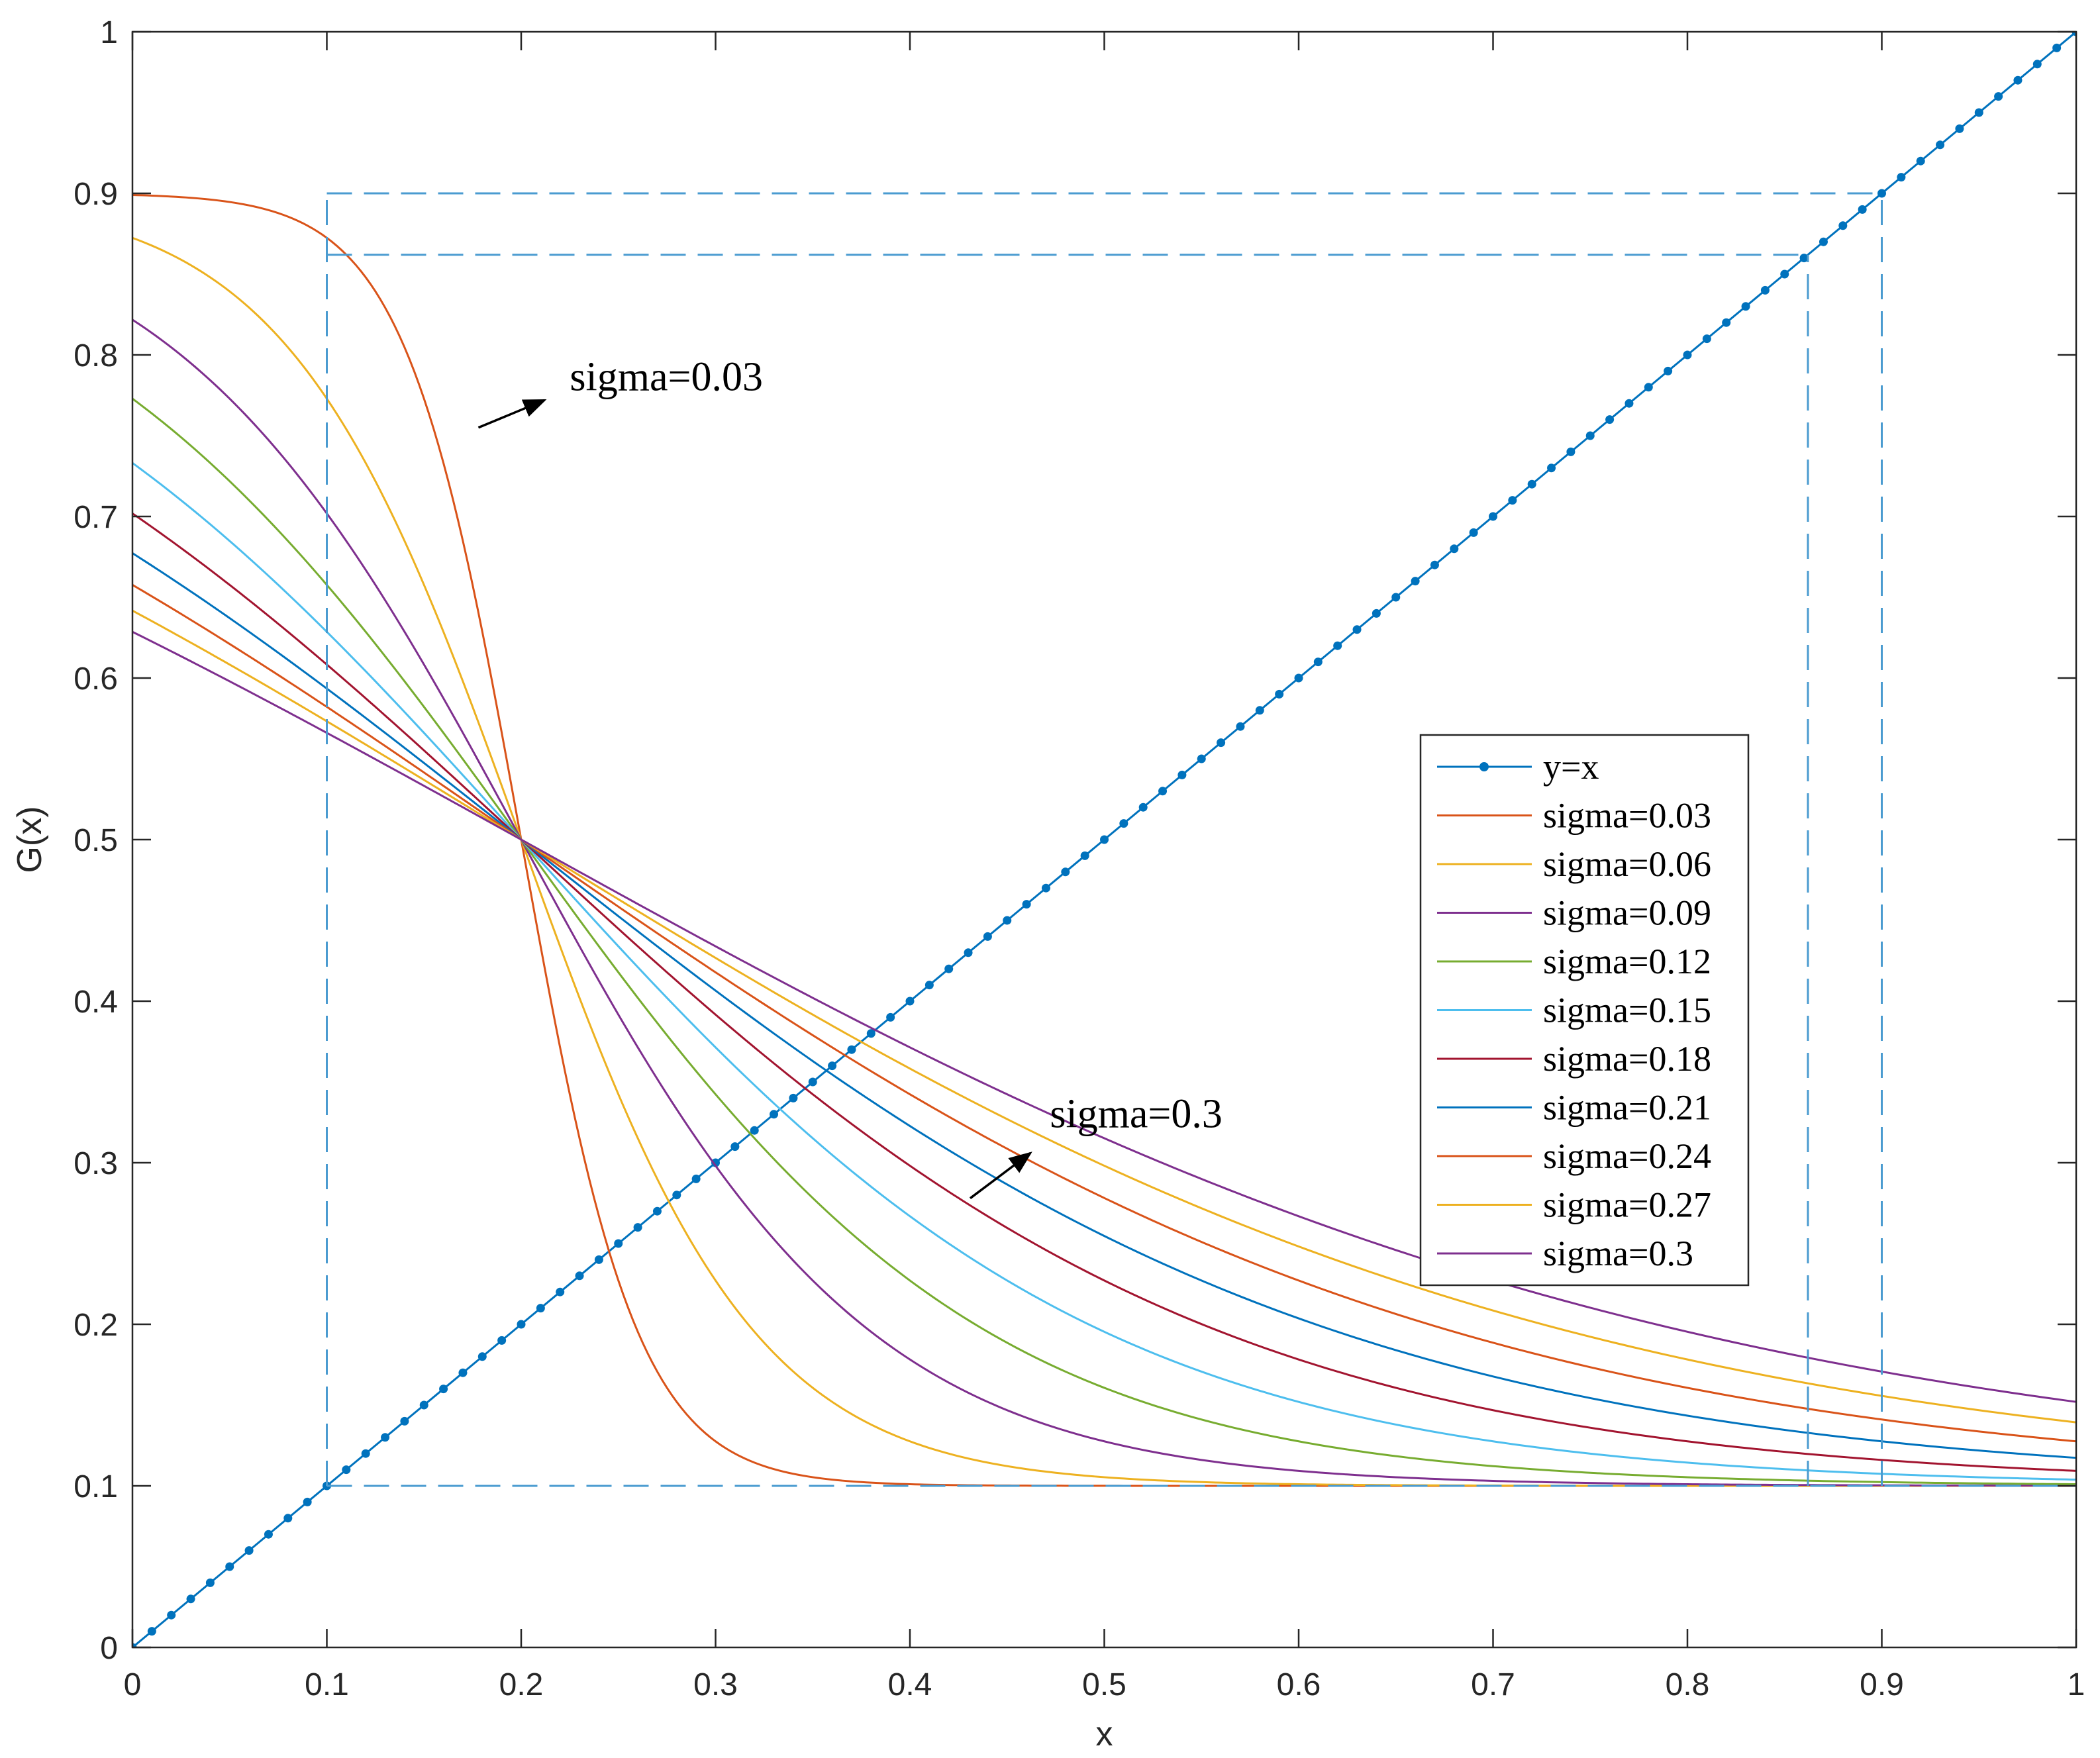 The height and width of the screenshot is (1758, 2100). What do you see at coordinates (96, 355) in the screenshot?
I see `y-tick-label: 0.8` at bounding box center [96, 355].